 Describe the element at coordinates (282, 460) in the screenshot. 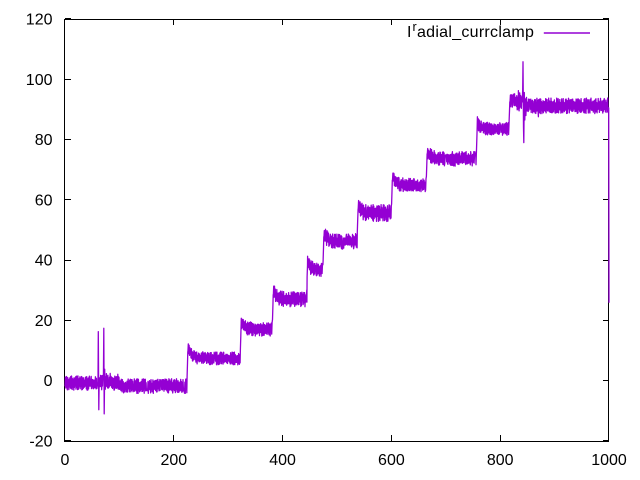

I see `svg-text: 400` at that location.